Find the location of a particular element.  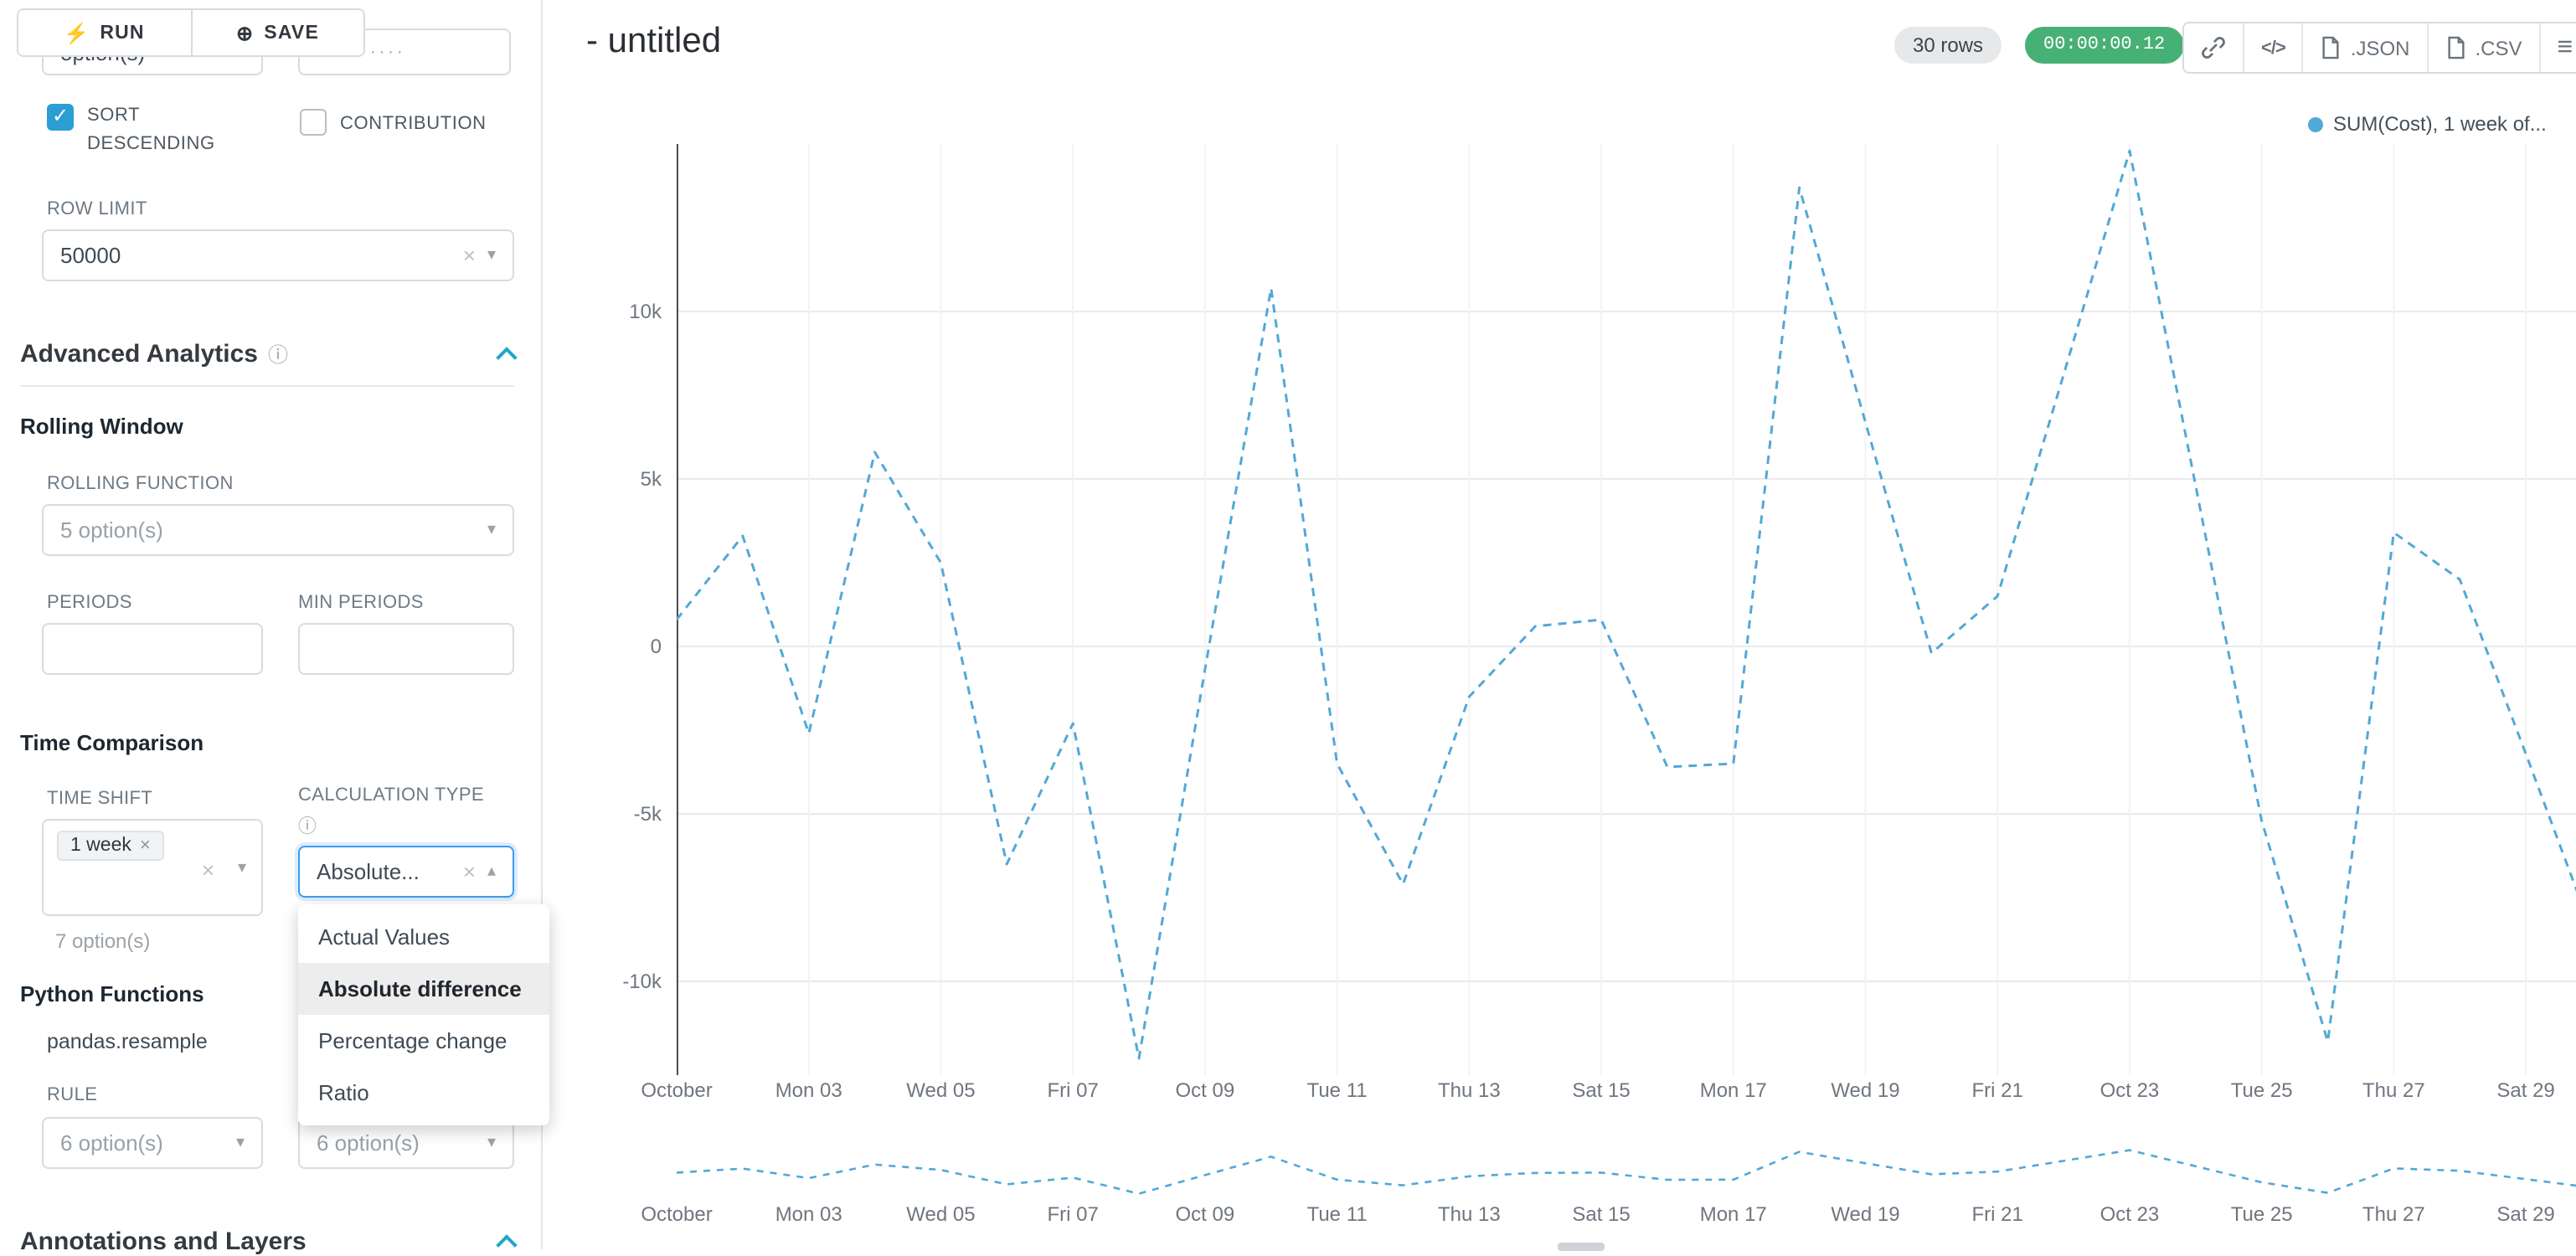

dropdown-option-actual-values: Actual Values is located at coordinates (384, 937).